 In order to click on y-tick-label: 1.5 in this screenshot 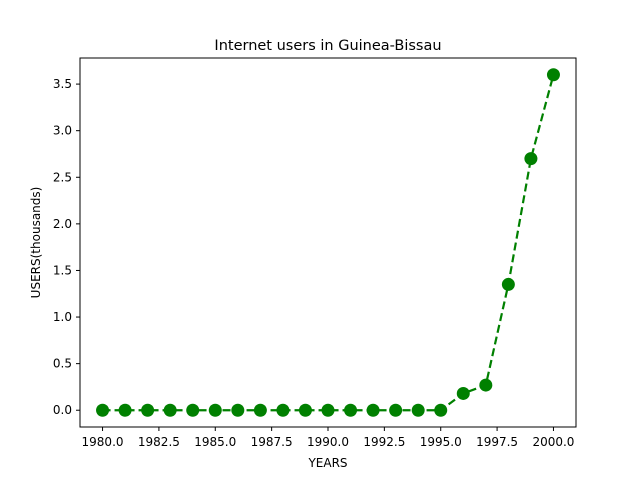, I will do `click(62, 270)`.